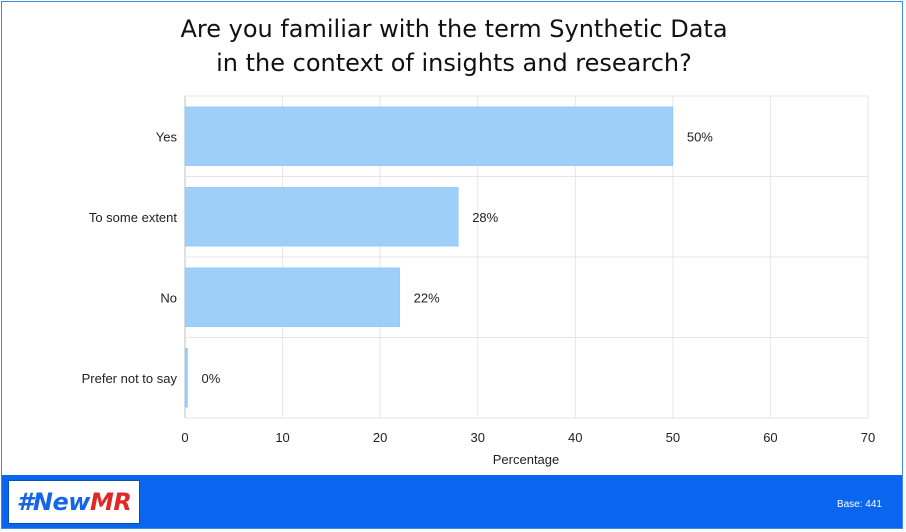 The width and height of the screenshot is (906, 532). What do you see at coordinates (211, 378) in the screenshot?
I see `value-label: 0%` at bounding box center [211, 378].